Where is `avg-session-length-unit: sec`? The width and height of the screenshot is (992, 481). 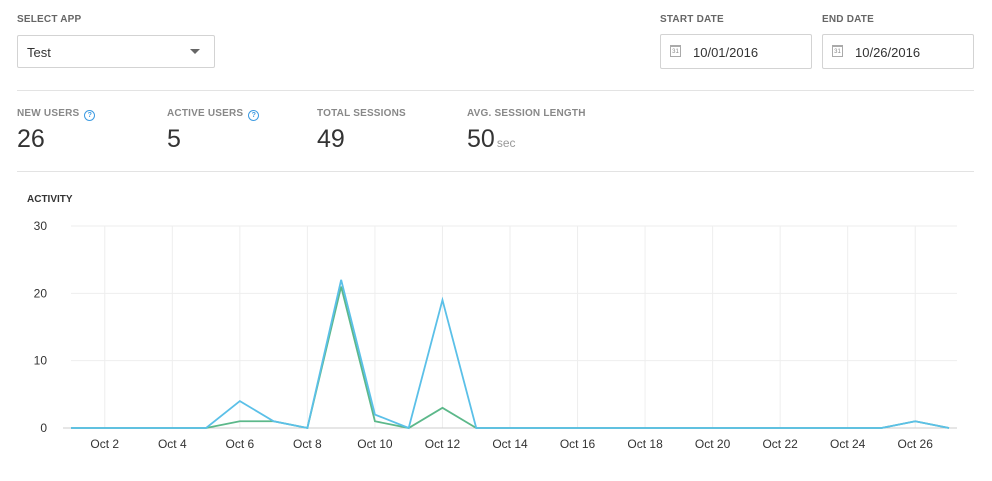
avg-session-length-unit: sec is located at coordinates (506, 143).